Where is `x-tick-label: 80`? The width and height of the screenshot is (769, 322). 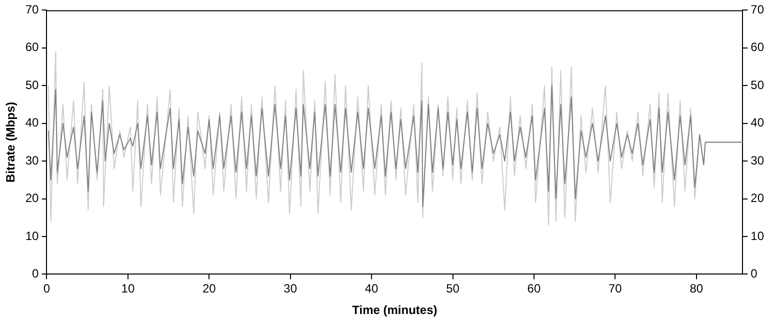 x-tick-label: 80 is located at coordinates (697, 289).